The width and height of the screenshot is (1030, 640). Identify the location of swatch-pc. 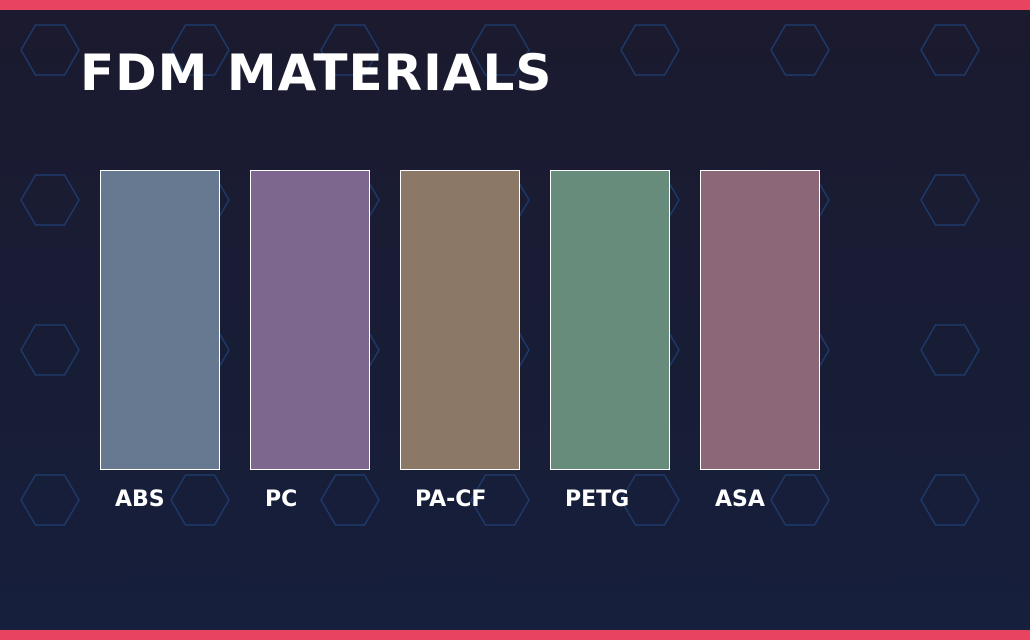
(310, 320).